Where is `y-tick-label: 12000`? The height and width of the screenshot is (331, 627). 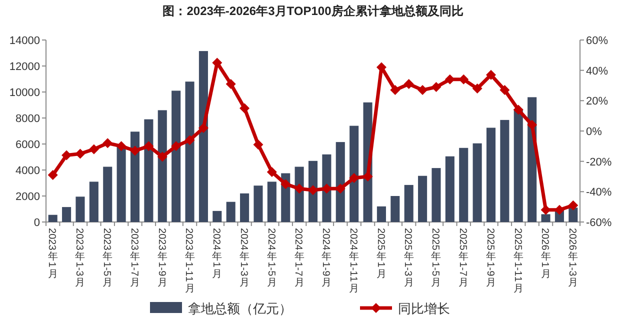
y-tick-label: 12000 is located at coordinates (24, 67).